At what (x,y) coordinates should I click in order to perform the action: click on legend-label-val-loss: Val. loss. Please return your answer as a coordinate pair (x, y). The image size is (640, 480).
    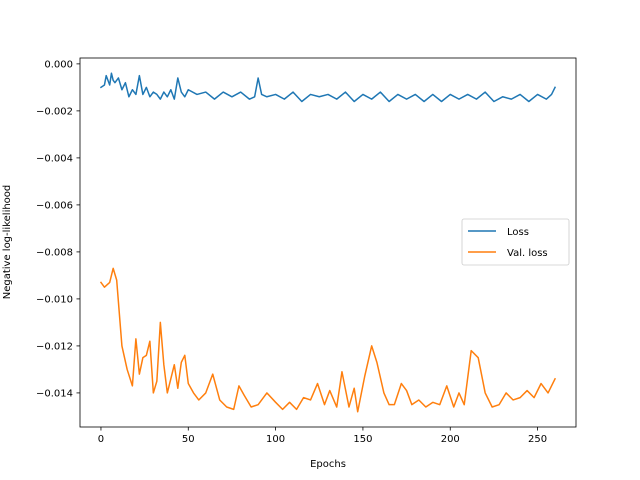
    Looking at the image, I should click on (527, 253).